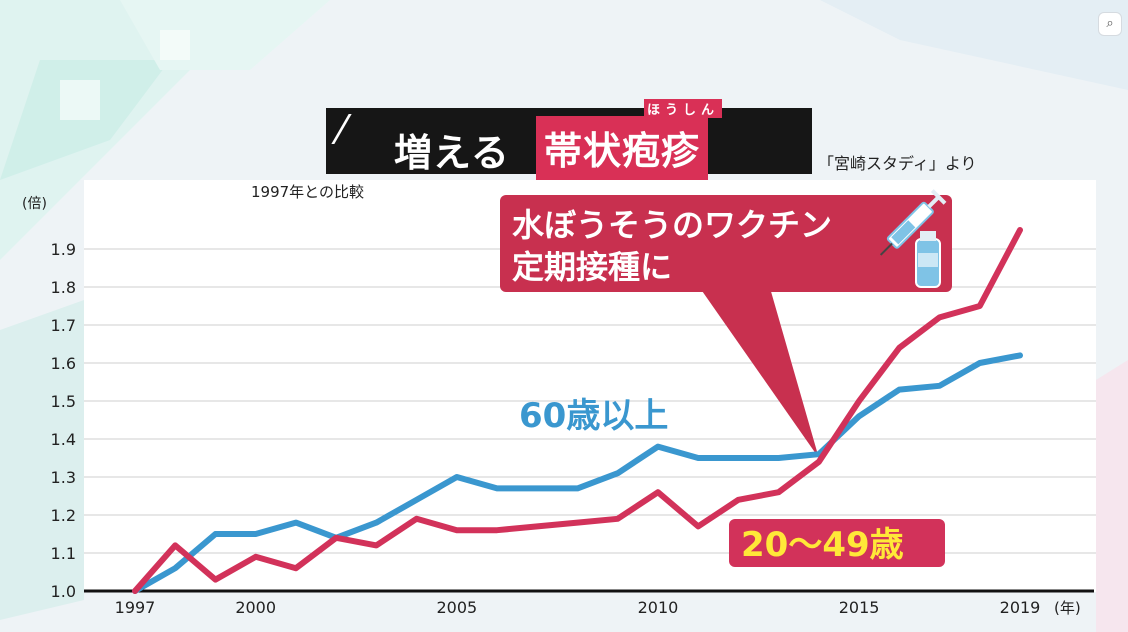 The image size is (1128, 632). What do you see at coordinates (63, 477) in the screenshot?
I see `y-tick-label: 1.3` at bounding box center [63, 477].